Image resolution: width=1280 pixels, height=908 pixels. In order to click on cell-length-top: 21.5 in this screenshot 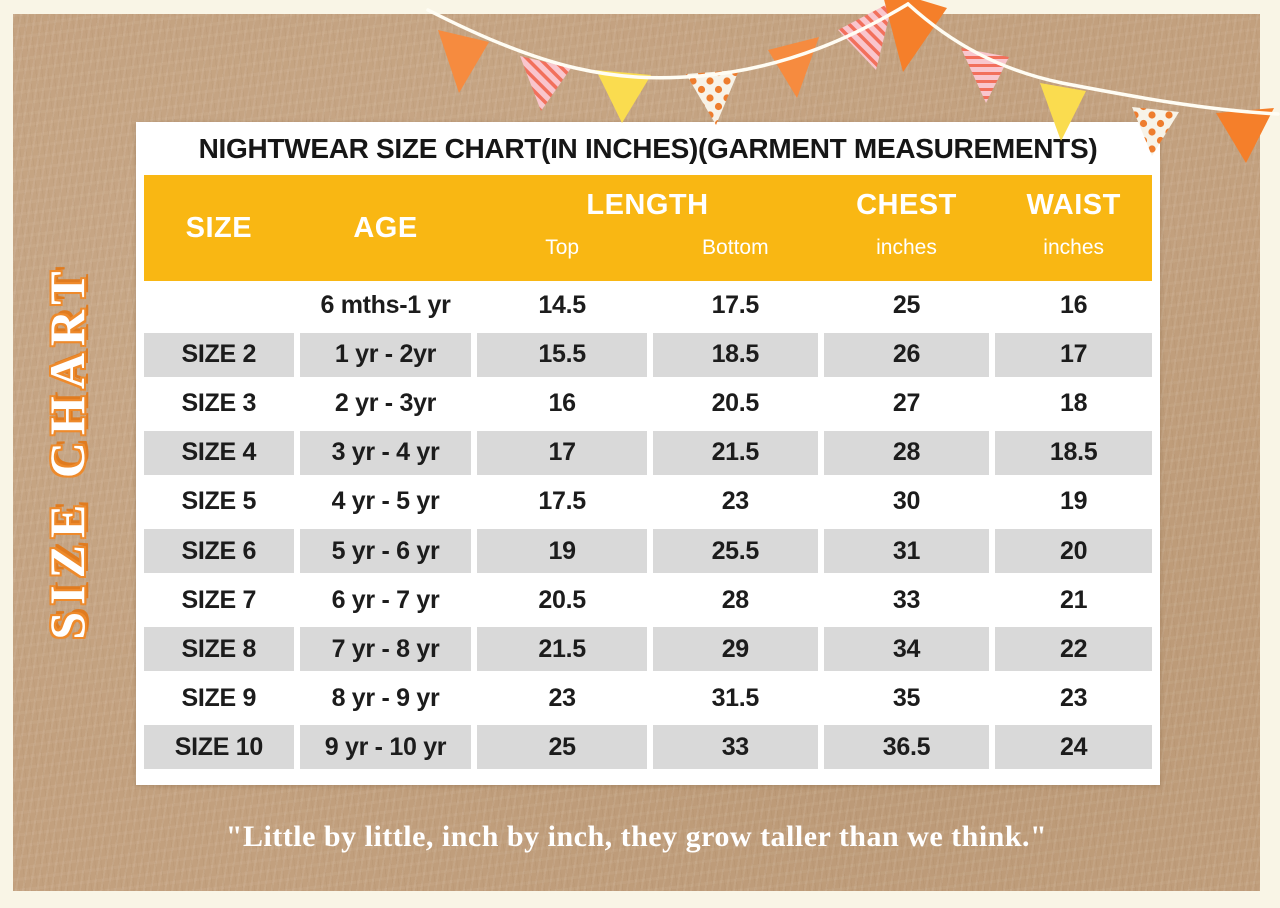, I will do `click(562, 649)`.